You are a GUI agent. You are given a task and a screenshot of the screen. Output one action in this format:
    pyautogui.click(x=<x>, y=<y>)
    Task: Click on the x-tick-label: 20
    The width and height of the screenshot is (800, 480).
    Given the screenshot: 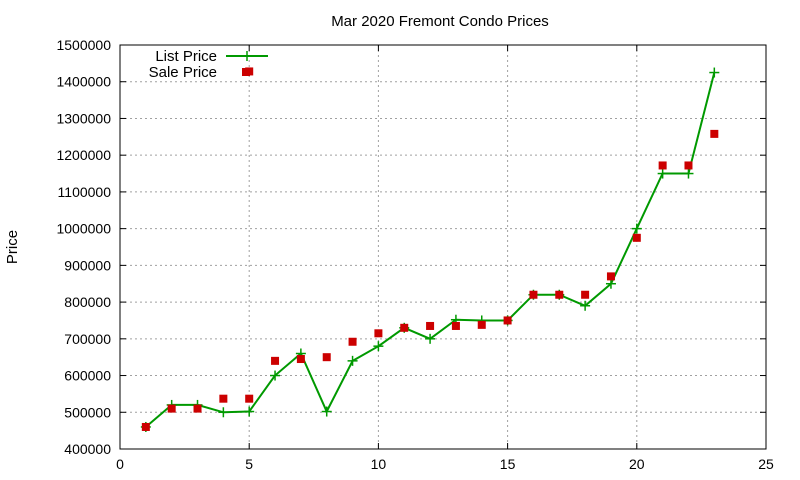 What is the action you would take?
    pyautogui.click(x=637, y=464)
    